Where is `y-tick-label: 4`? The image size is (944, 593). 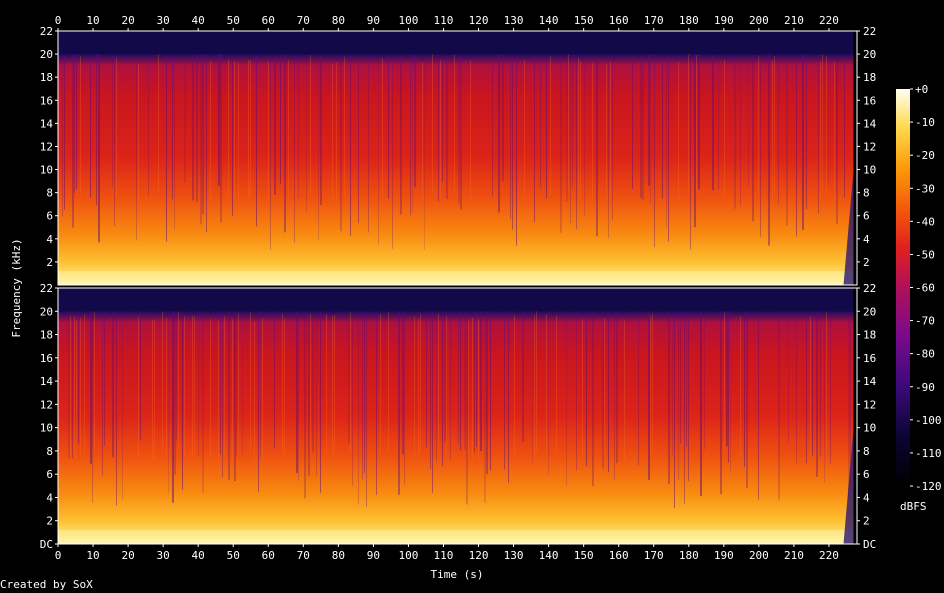
y-tick-label: 4 is located at coordinates (49, 497).